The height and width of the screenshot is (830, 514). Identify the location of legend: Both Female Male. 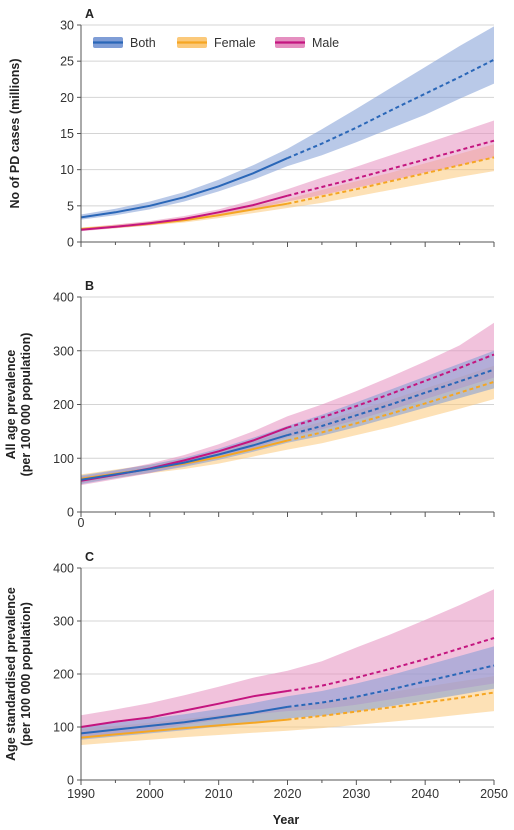
(216, 43).